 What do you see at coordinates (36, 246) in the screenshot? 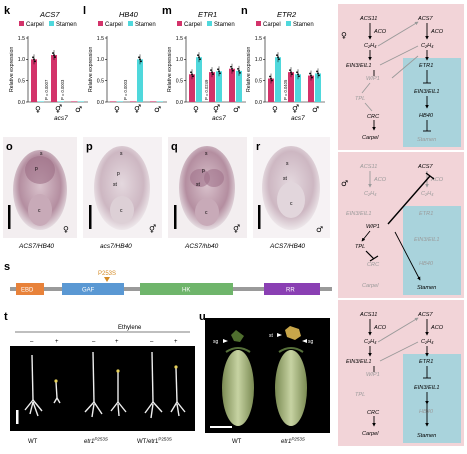
I see `caption-o: ACS7/HB40` at bounding box center [36, 246].